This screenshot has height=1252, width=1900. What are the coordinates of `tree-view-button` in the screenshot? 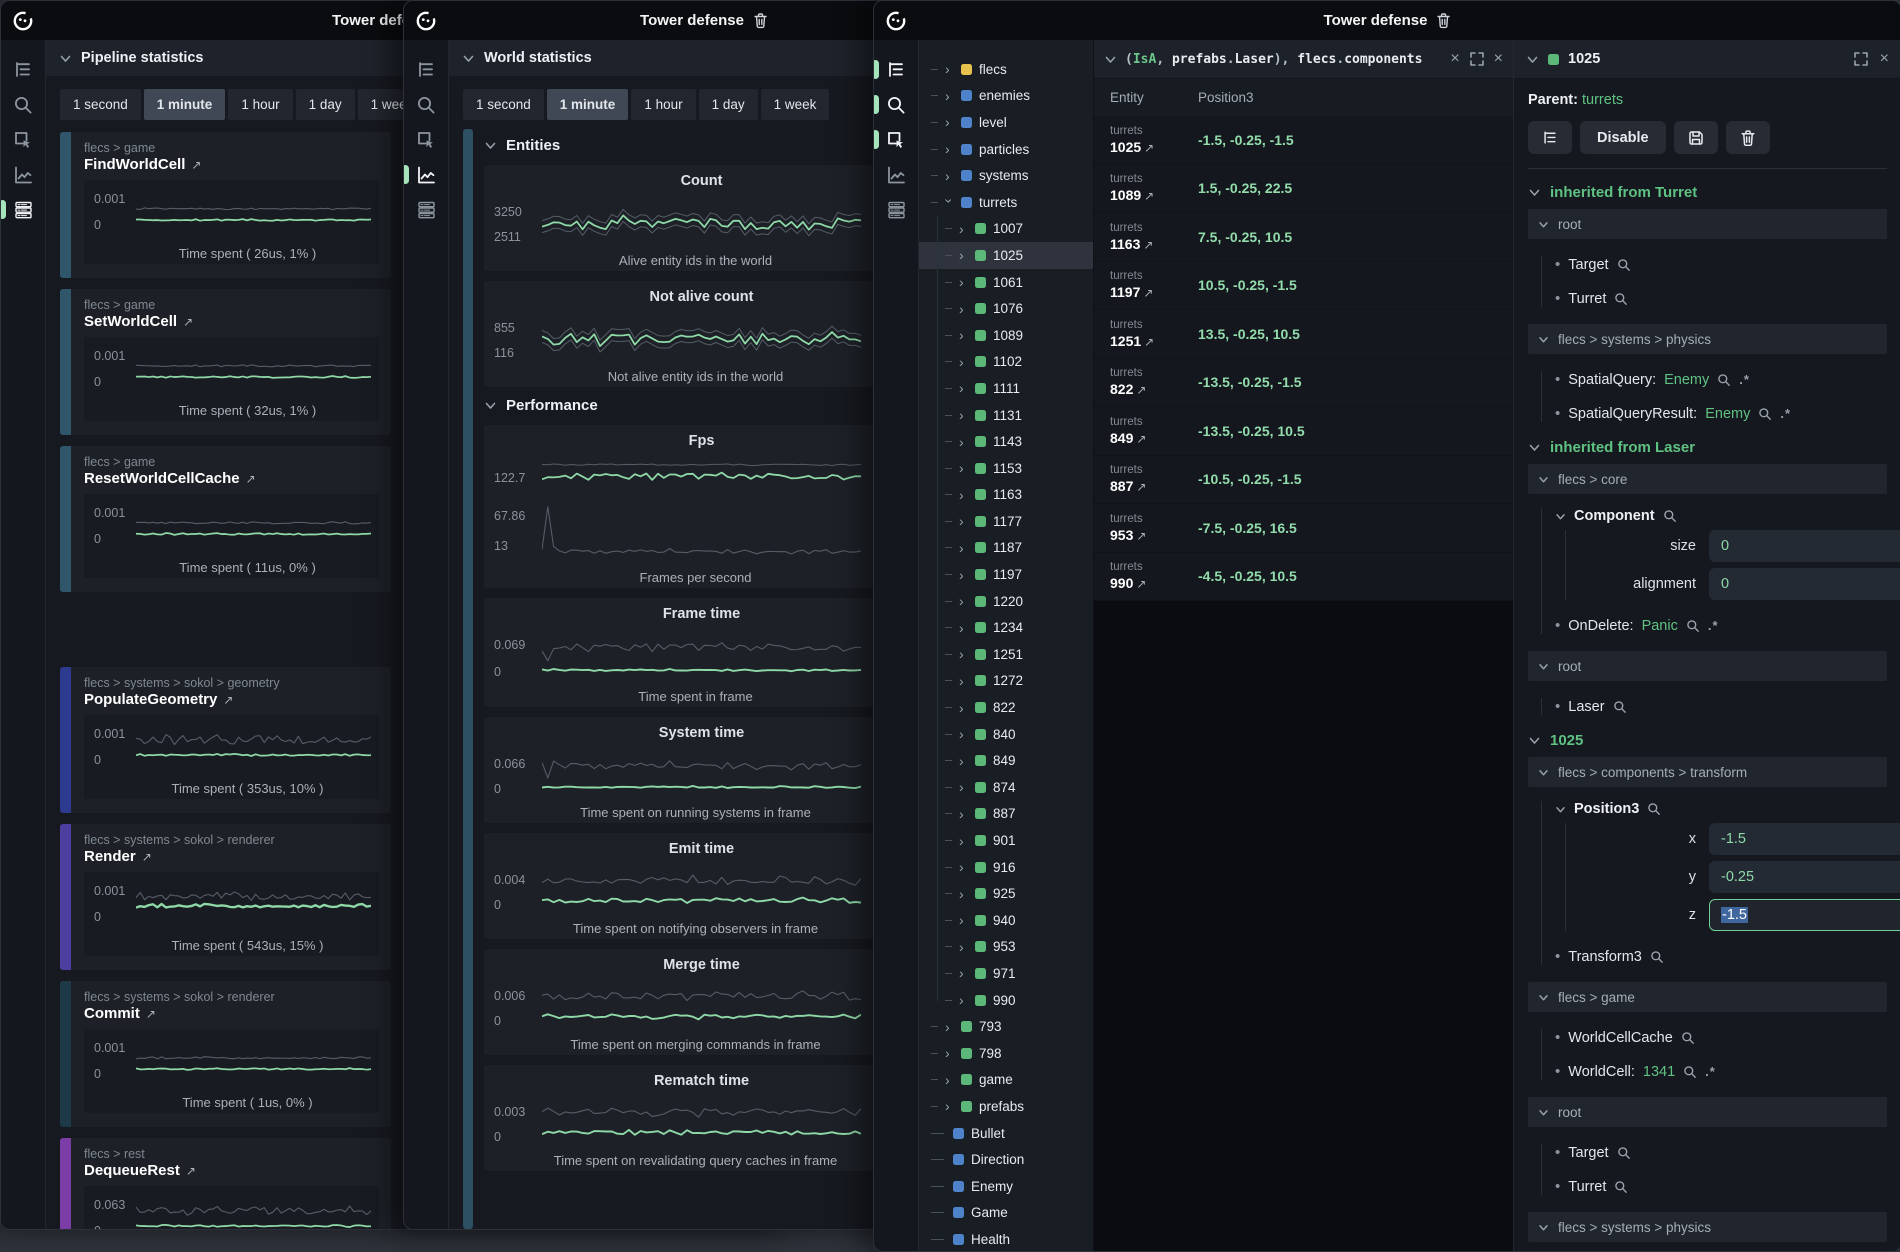 It's located at (1550, 137).